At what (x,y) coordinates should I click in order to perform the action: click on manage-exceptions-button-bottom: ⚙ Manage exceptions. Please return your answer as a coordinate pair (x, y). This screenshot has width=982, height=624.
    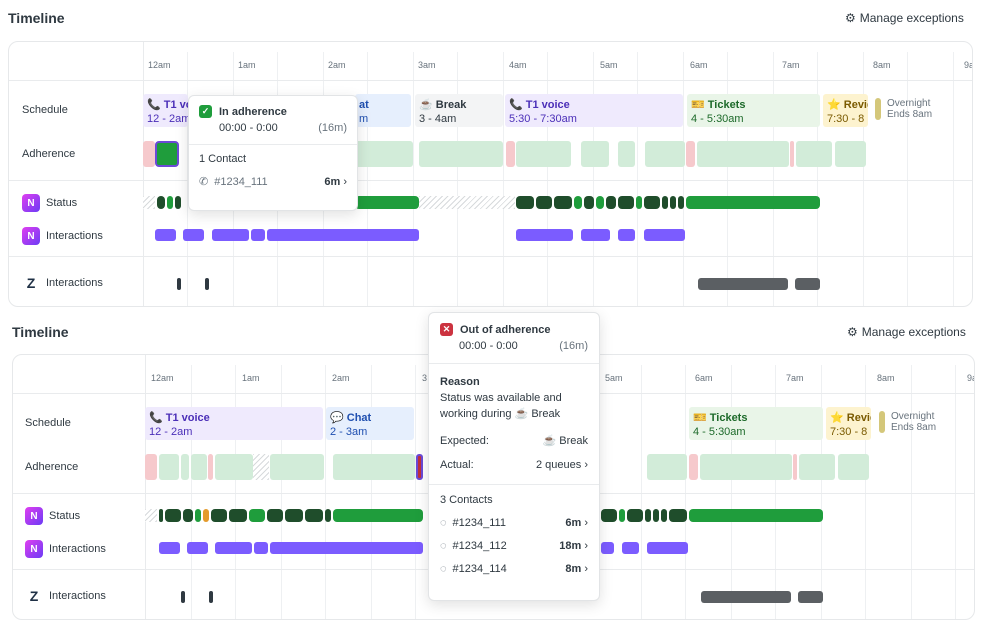
    Looking at the image, I should click on (906, 332).